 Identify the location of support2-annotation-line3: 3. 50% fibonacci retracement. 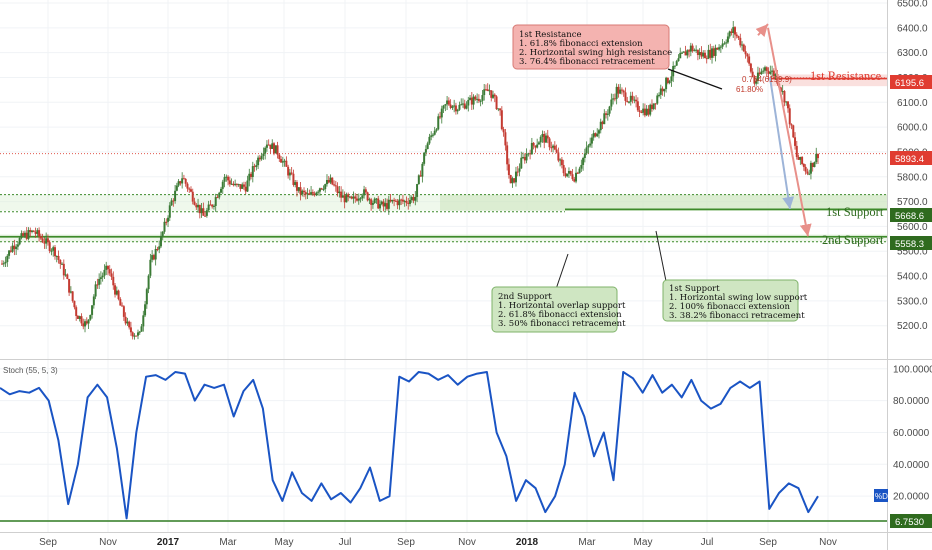
(562, 324).